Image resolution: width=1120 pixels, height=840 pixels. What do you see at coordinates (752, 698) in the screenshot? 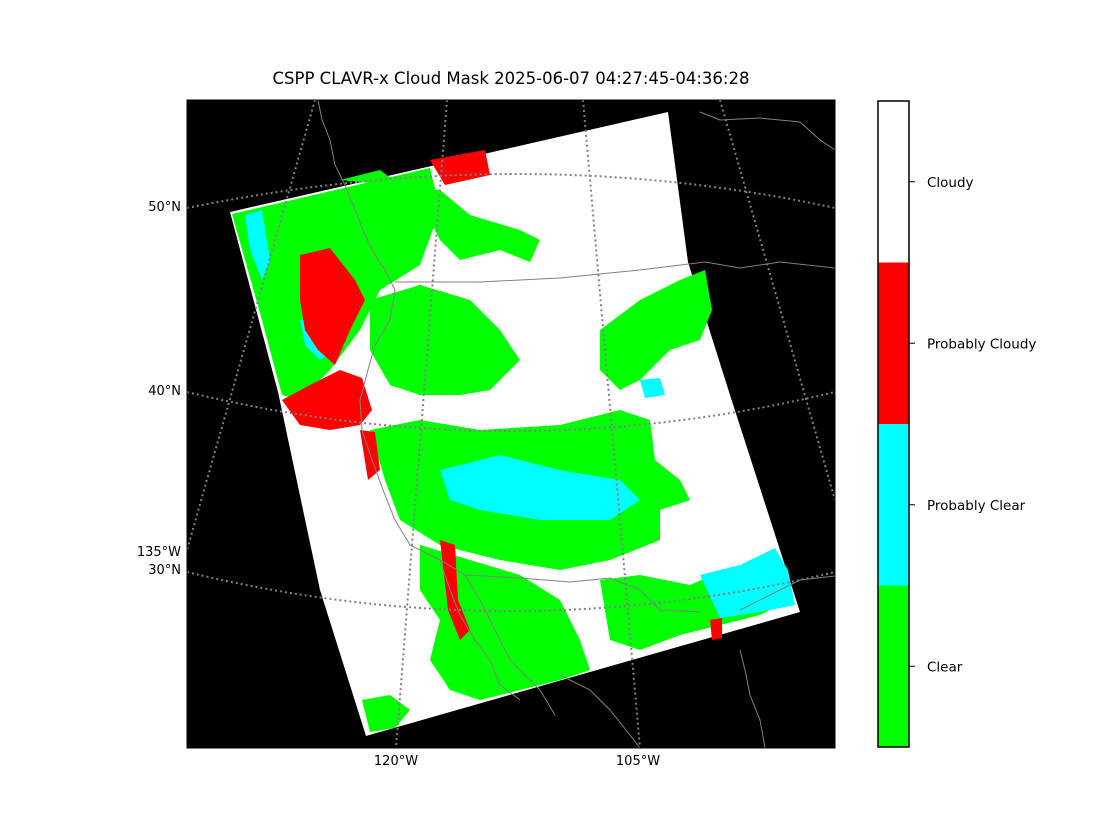
I see `coastline-gulf-mexico` at bounding box center [752, 698].